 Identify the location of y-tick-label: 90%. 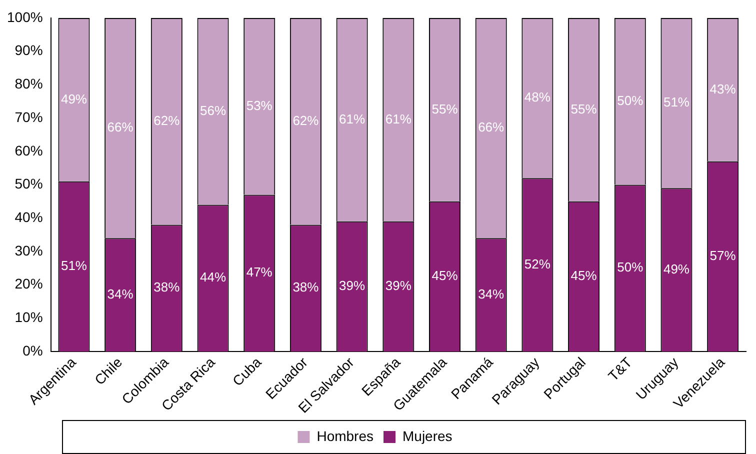
(28, 50).